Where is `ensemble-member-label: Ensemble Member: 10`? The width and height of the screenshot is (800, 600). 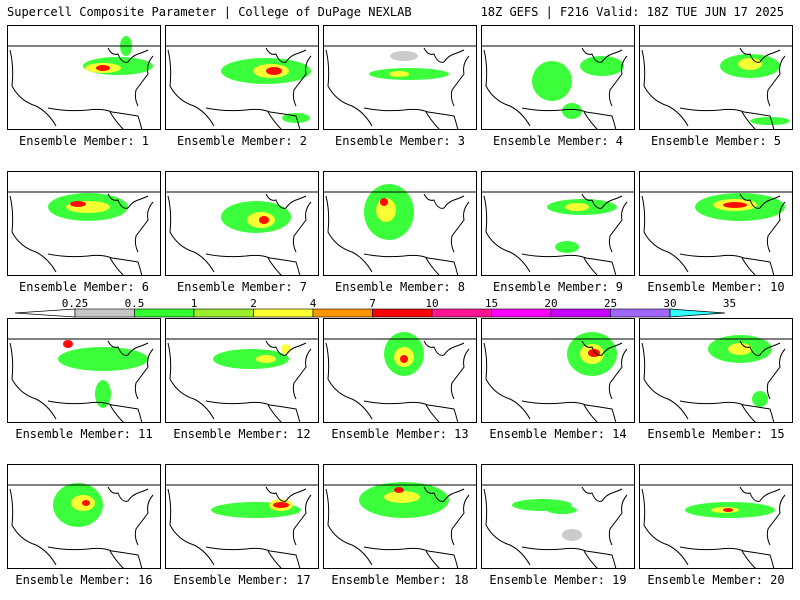
ensemble-member-label: Ensemble Member: 10 is located at coordinates (716, 287).